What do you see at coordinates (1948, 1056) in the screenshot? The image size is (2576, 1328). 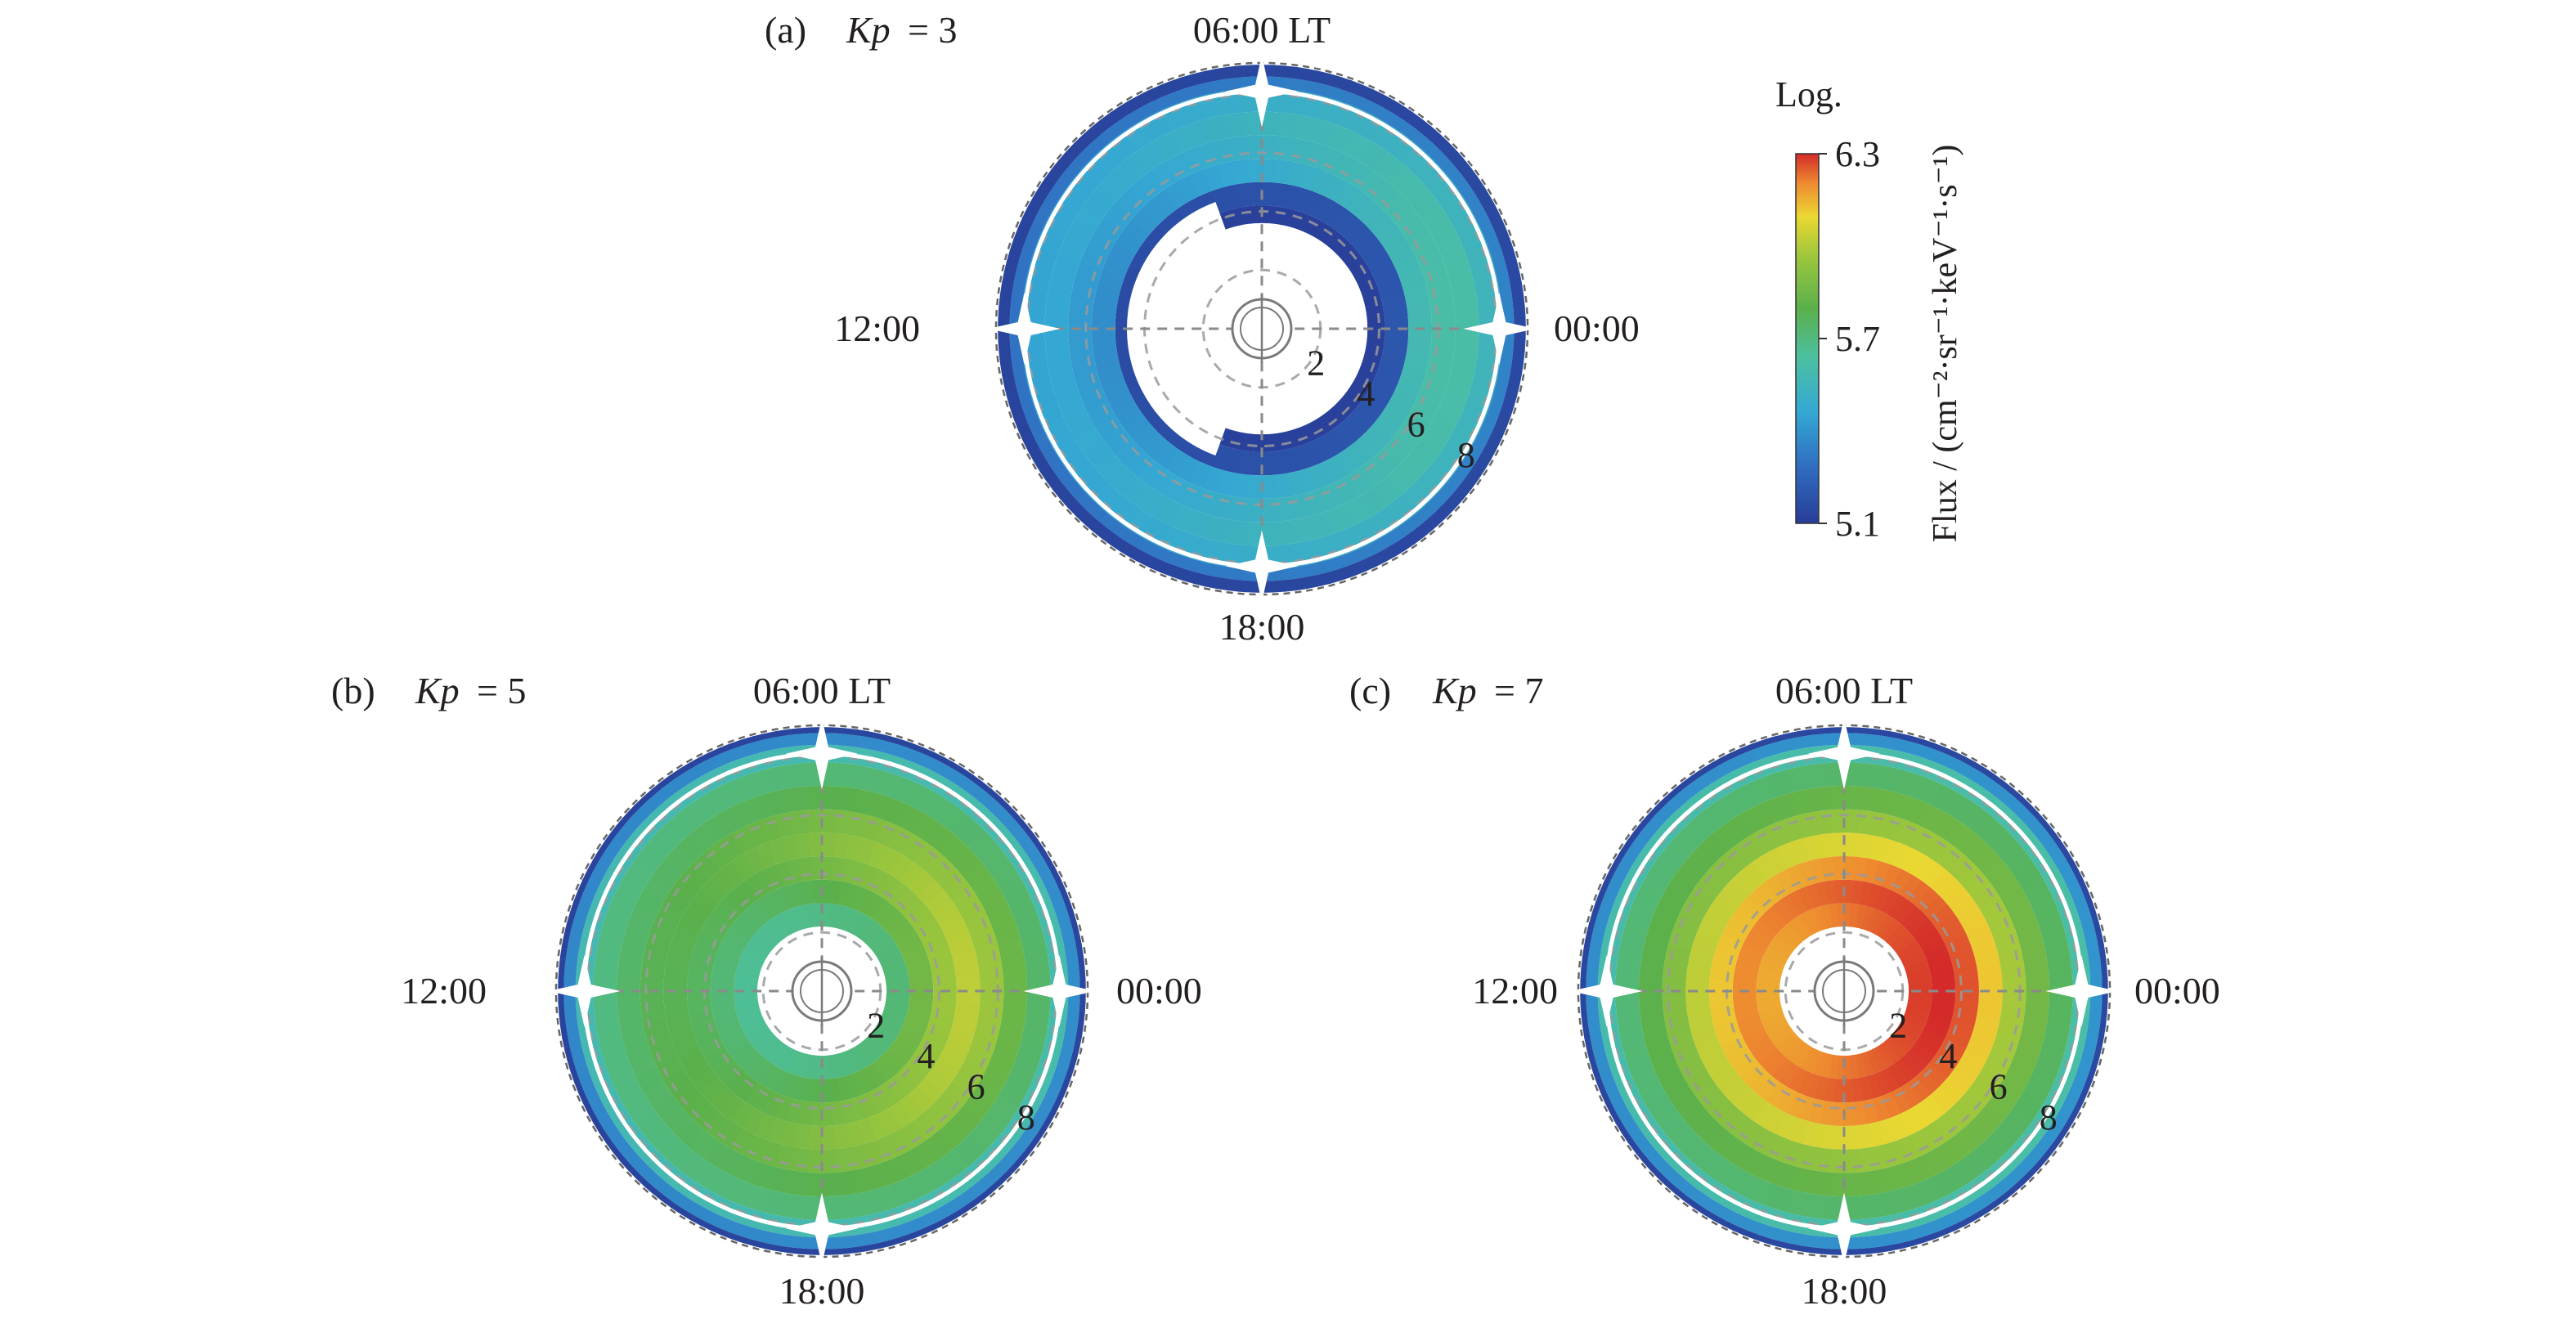 I see `radial-tick-label: 4` at bounding box center [1948, 1056].